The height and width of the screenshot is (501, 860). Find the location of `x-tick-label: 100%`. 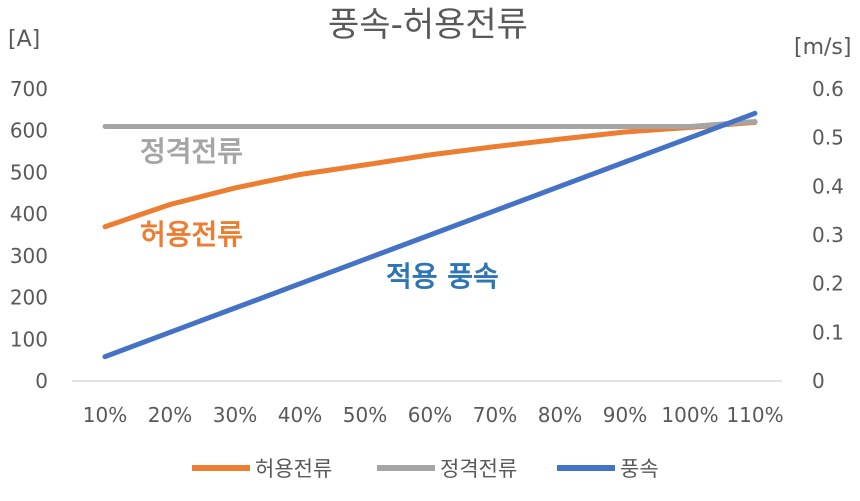

x-tick-label: 100% is located at coordinates (689, 415).